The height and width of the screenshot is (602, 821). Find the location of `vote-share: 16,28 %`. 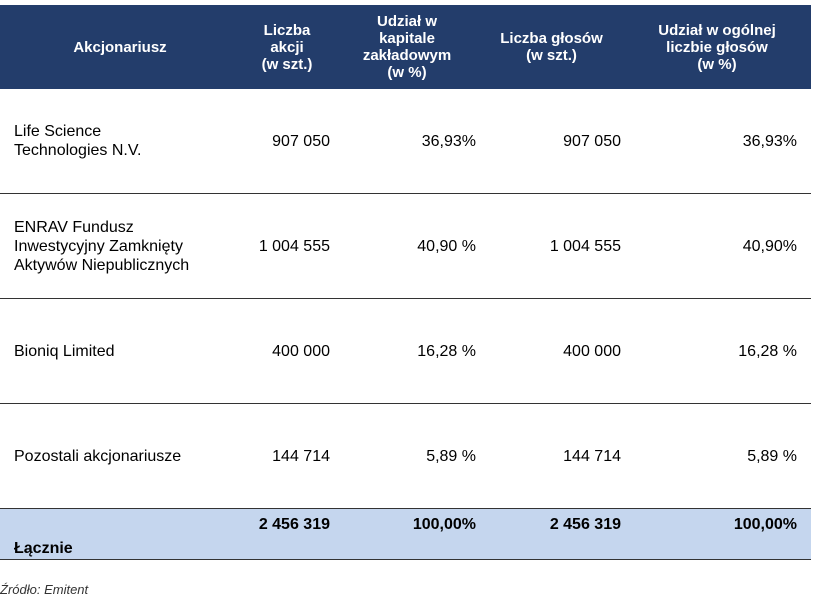

vote-share: 16,28 % is located at coordinates (717, 351).